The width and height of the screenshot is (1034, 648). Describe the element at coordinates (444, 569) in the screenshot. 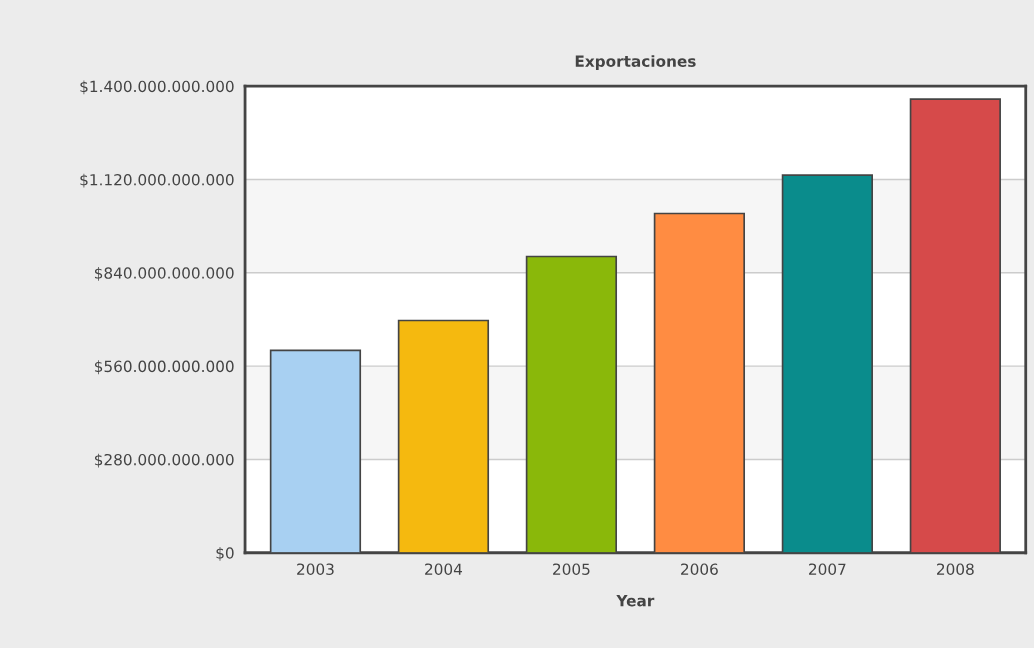

I see `x-tick-label: 2004` at that location.